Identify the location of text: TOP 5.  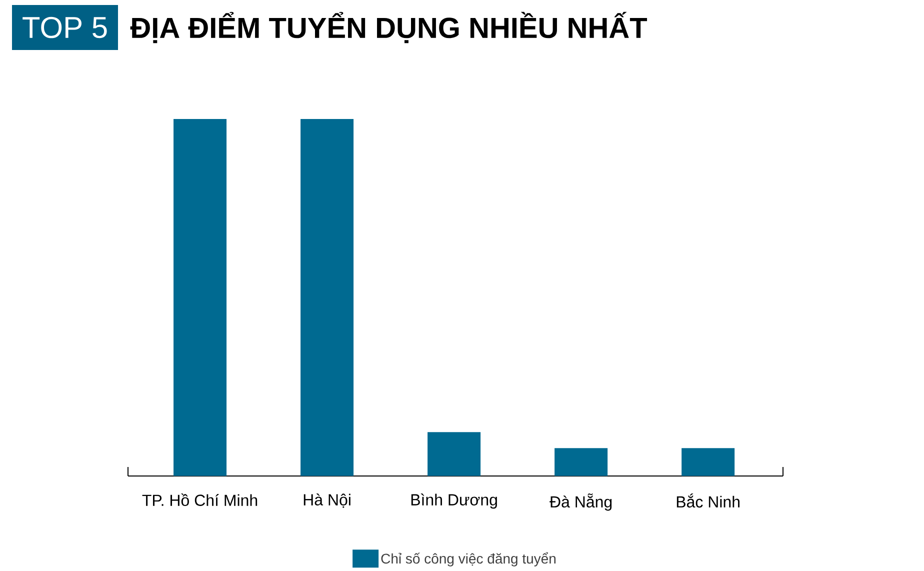
(64, 27).